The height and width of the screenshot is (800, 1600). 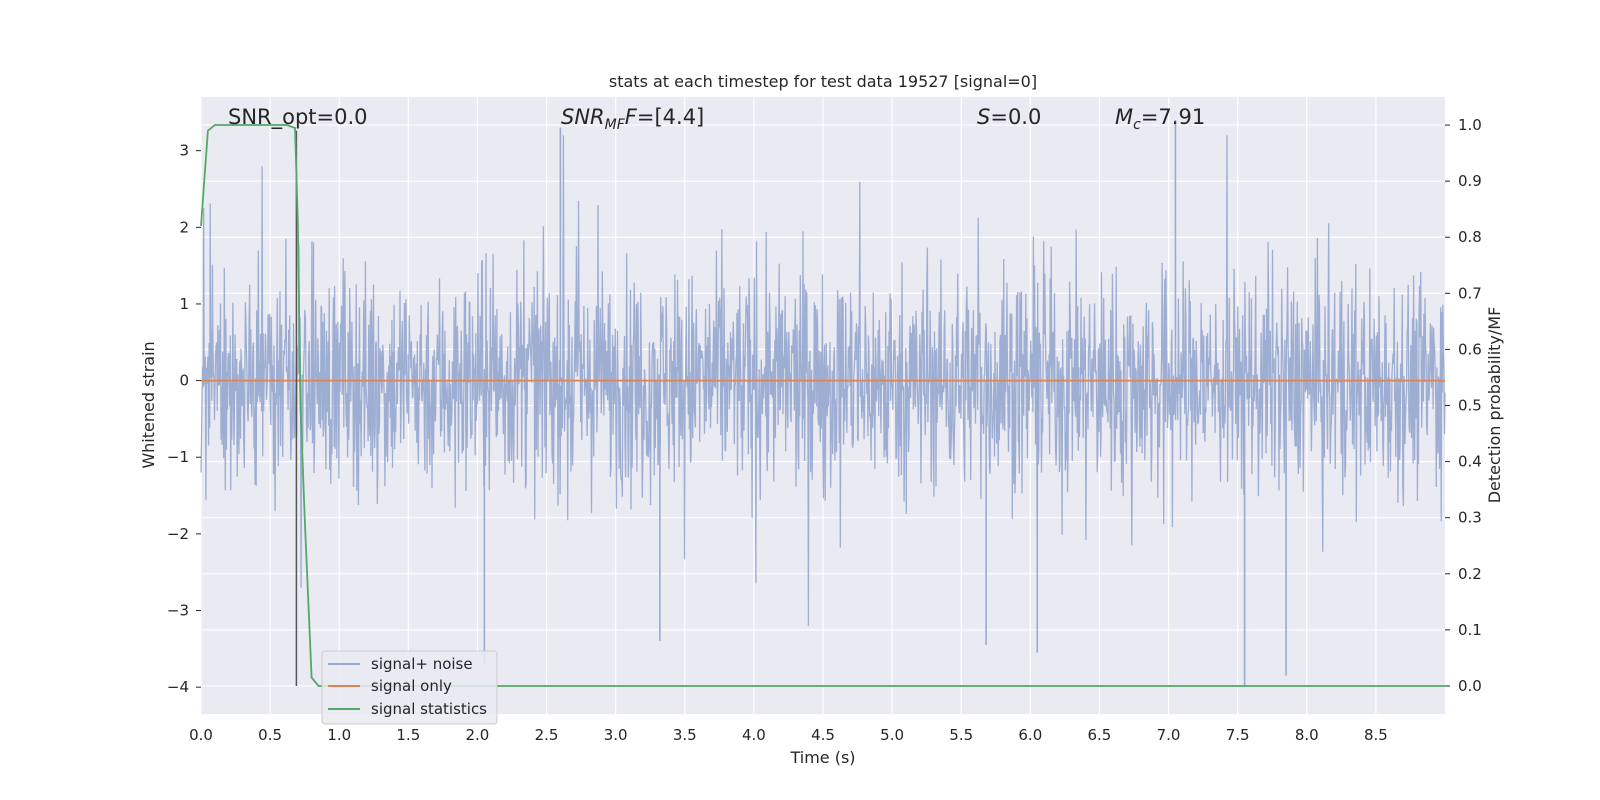 I want to click on y2-tick-label: 0.8, so click(x=1470, y=237).